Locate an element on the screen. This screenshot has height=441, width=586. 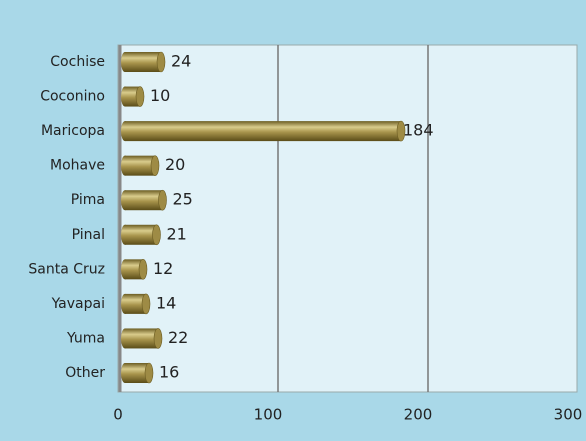
y-tick-label: Pinal is located at coordinates (88, 235).